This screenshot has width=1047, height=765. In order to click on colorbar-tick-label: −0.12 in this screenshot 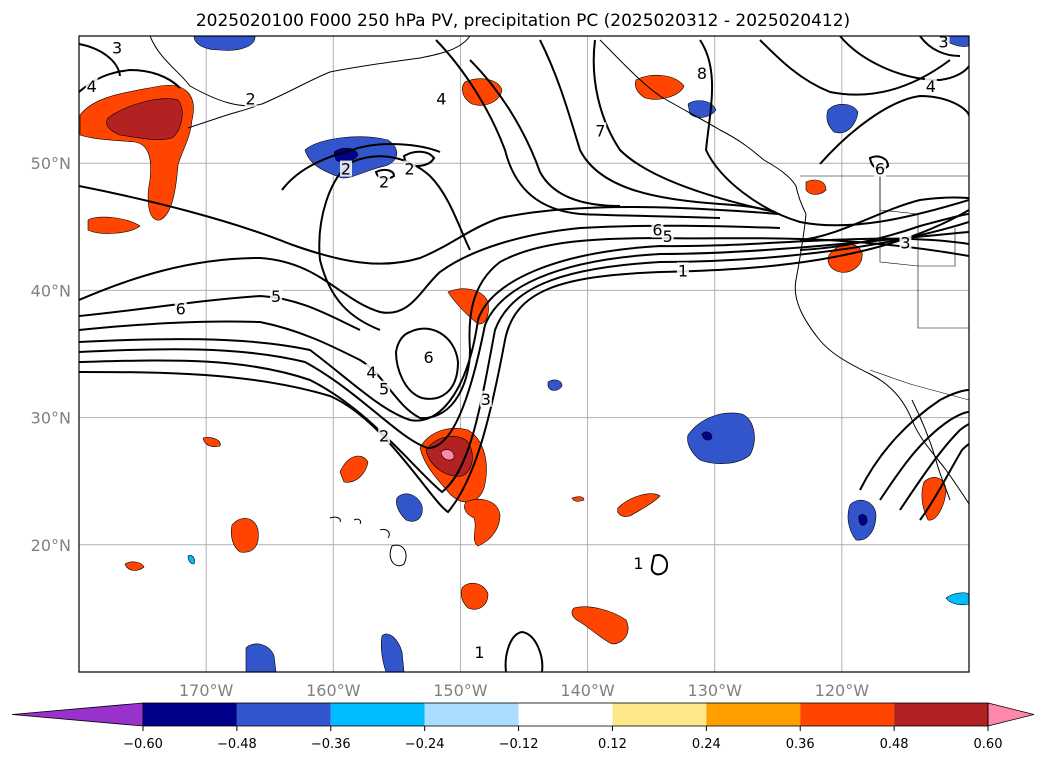, I will do `click(519, 744)`.